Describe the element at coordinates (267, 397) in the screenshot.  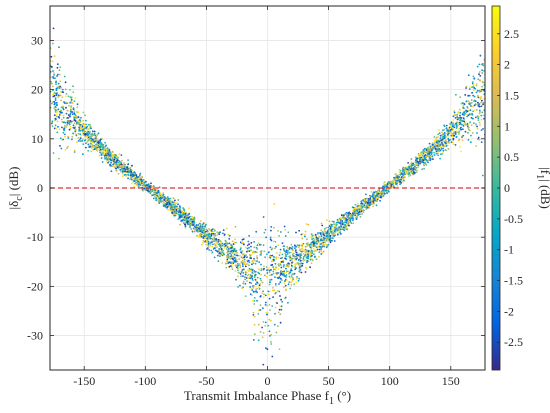
I see `x-axis-label: Transmit Imbalance Phase f1 (°)` at that location.